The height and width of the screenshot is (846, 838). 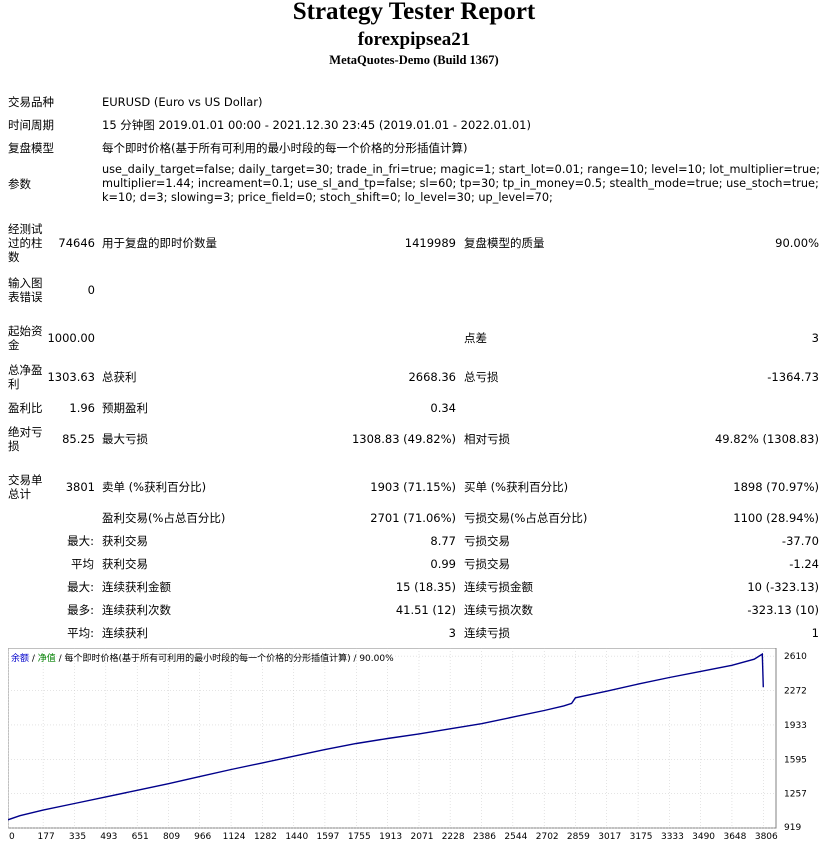 I want to click on x-tick-label: 2702, so click(x=547, y=837).